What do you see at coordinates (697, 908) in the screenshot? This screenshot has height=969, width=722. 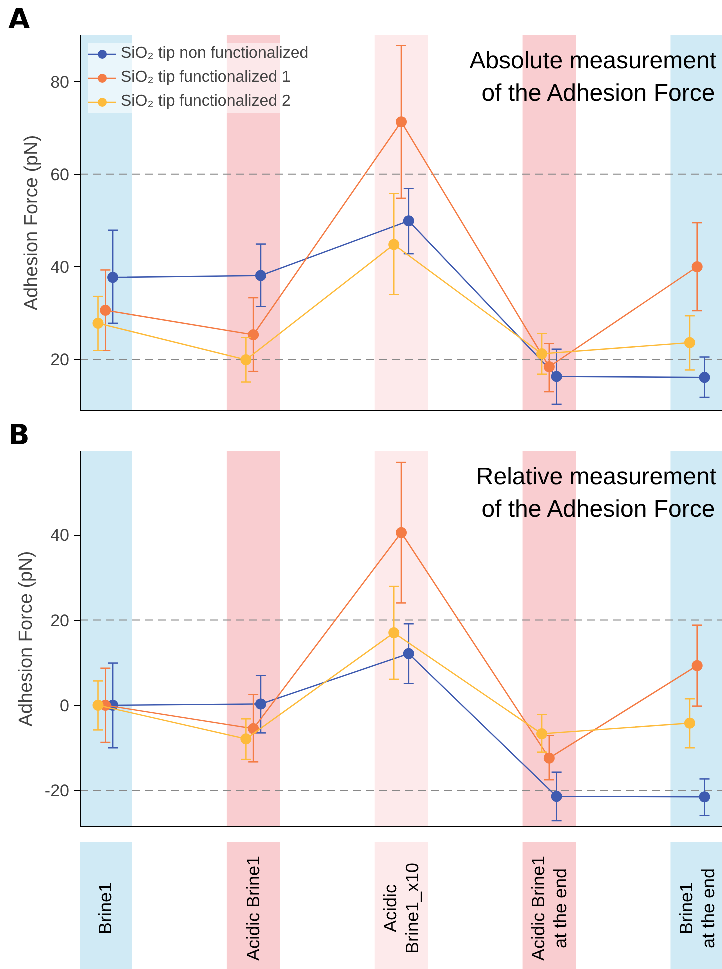 I see `x-tick-label: Brine1 at the end` at bounding box center [697, 908].